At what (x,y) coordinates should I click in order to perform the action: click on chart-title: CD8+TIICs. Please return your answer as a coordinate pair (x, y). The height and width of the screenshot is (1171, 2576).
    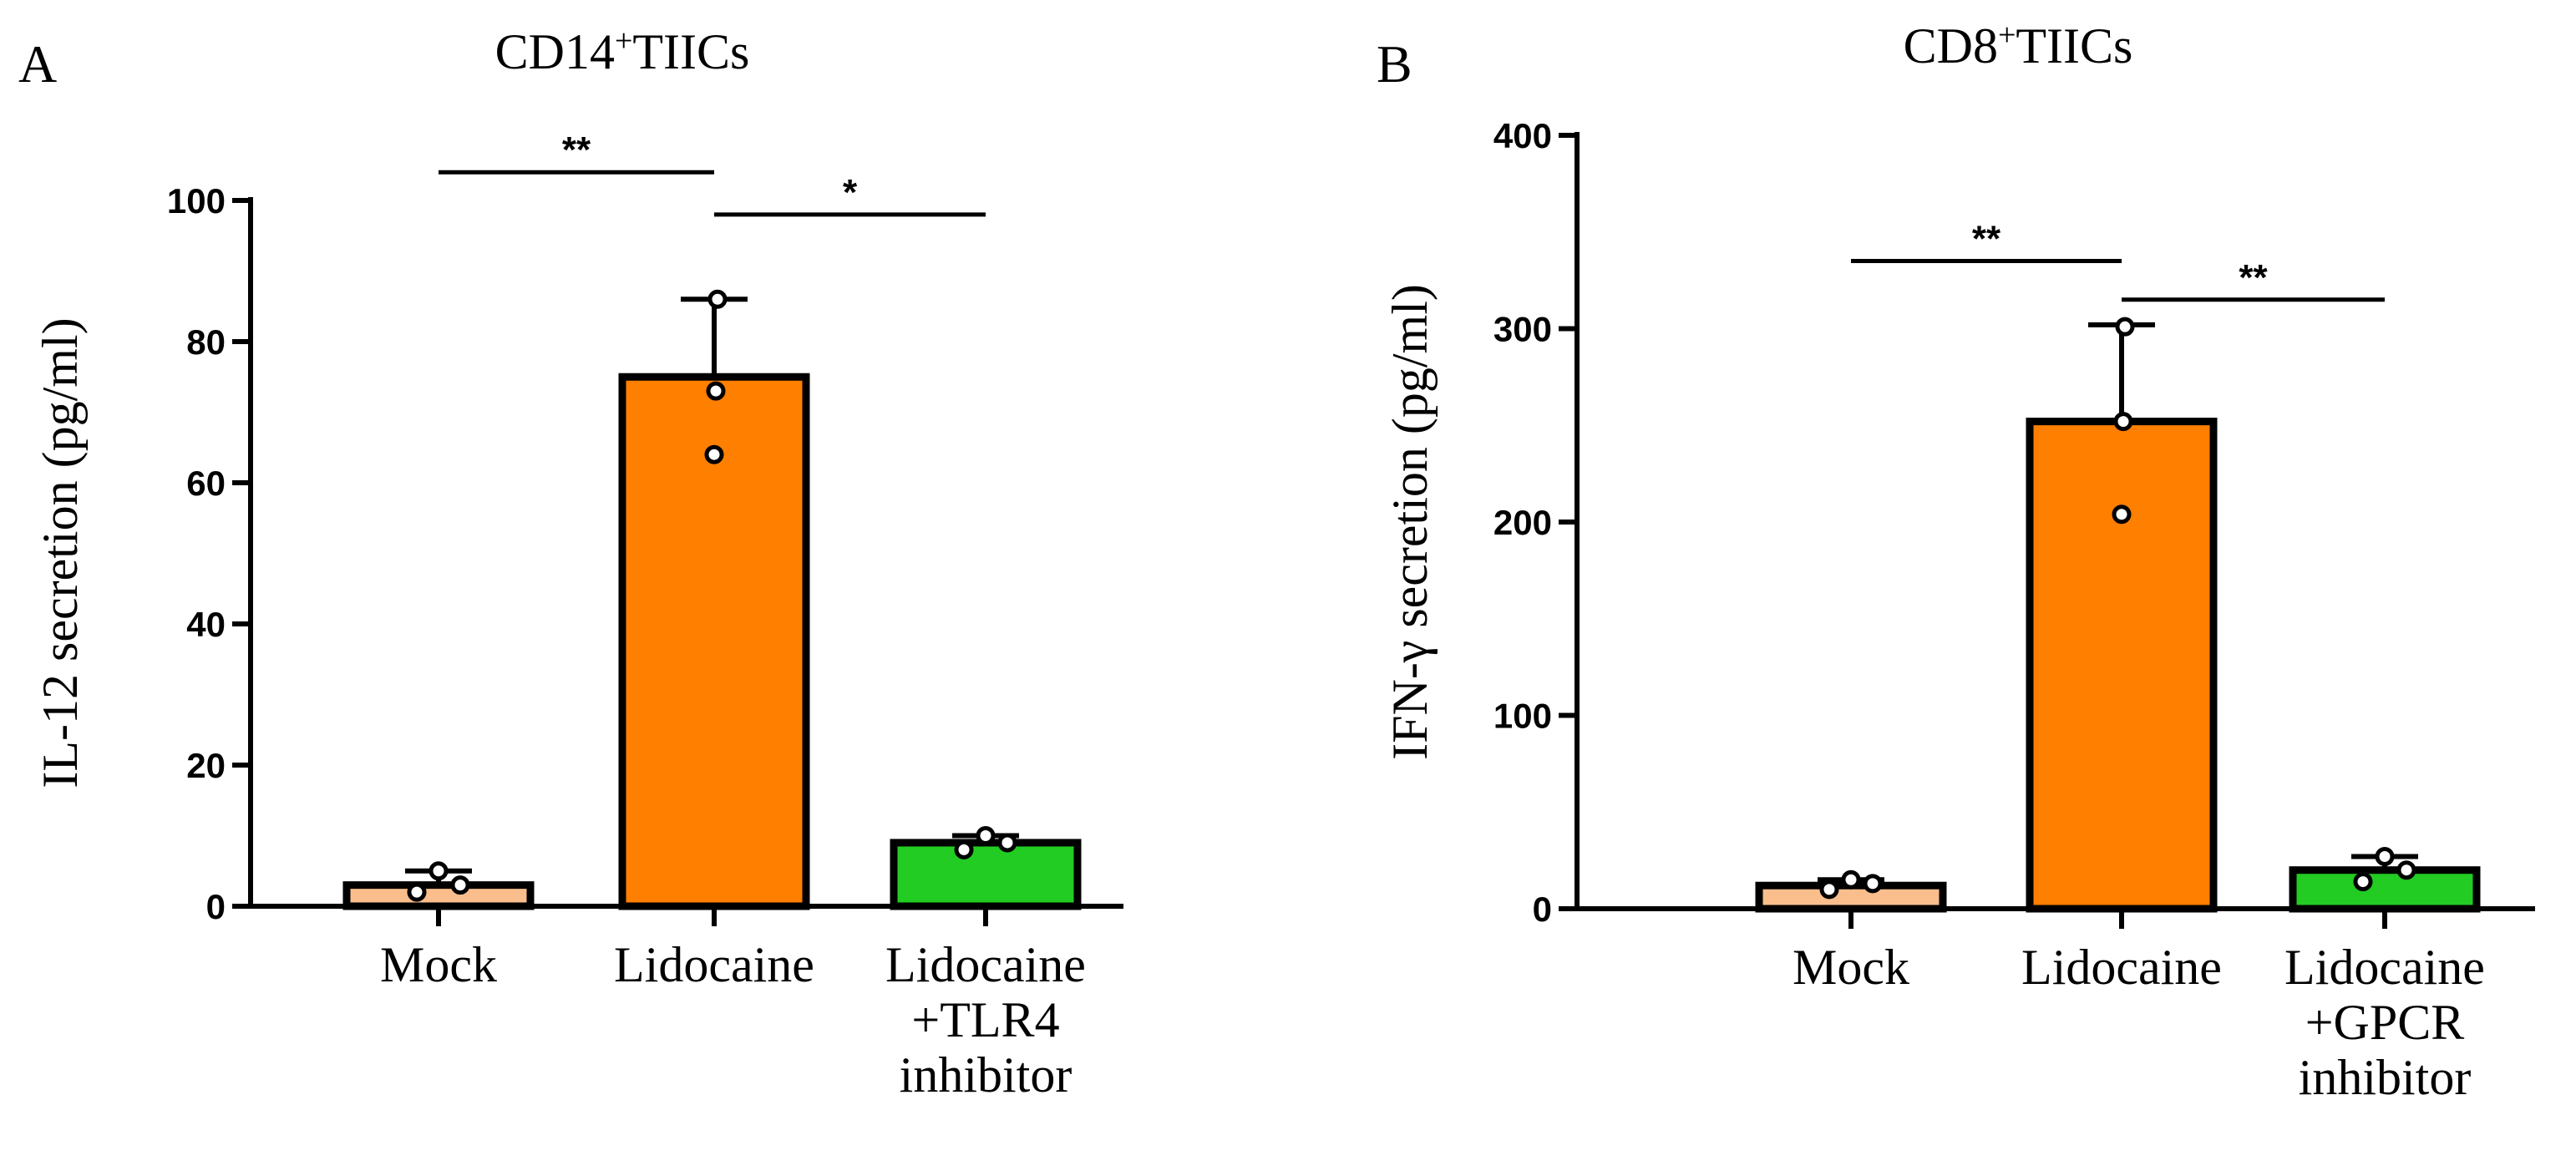
    Looking at the image, I should click on (2018, 46).